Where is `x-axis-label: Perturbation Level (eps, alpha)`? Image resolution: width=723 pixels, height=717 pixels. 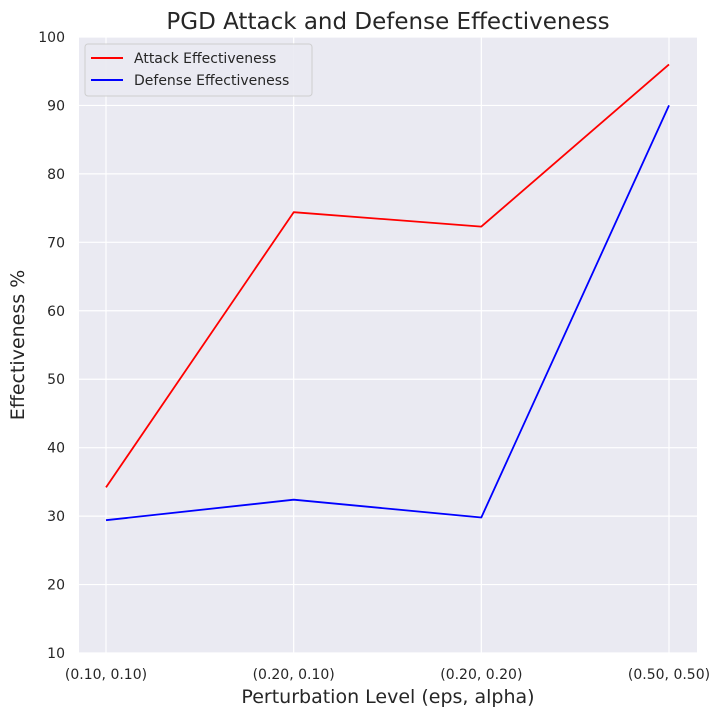 x-axis-label: Perturbation Level (eps, alpha) is located at coordinates (387, 697).